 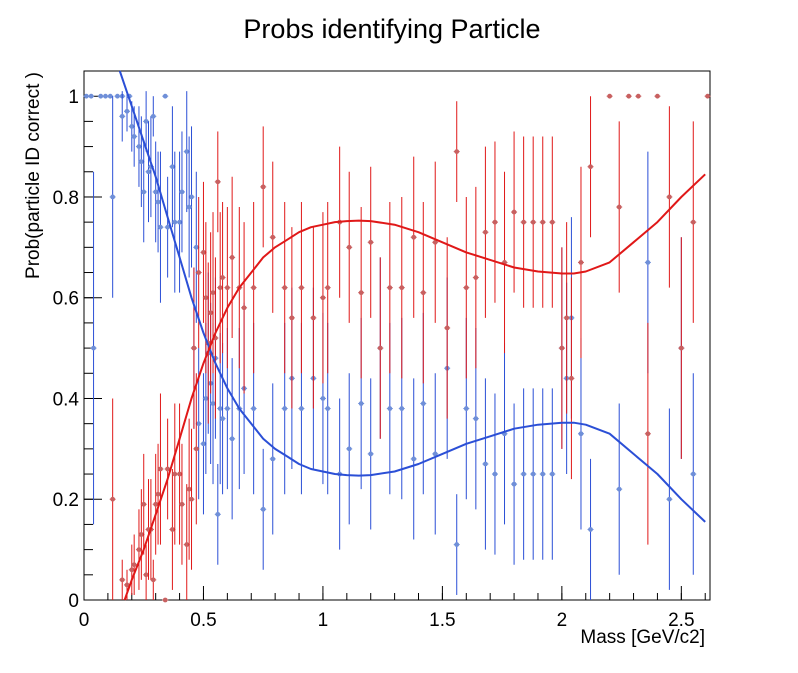 What do you see at coordinates (66, 500) in the screenshot?
I see `y-tick-label-1: 0.2` at bounding box center [66, 500].